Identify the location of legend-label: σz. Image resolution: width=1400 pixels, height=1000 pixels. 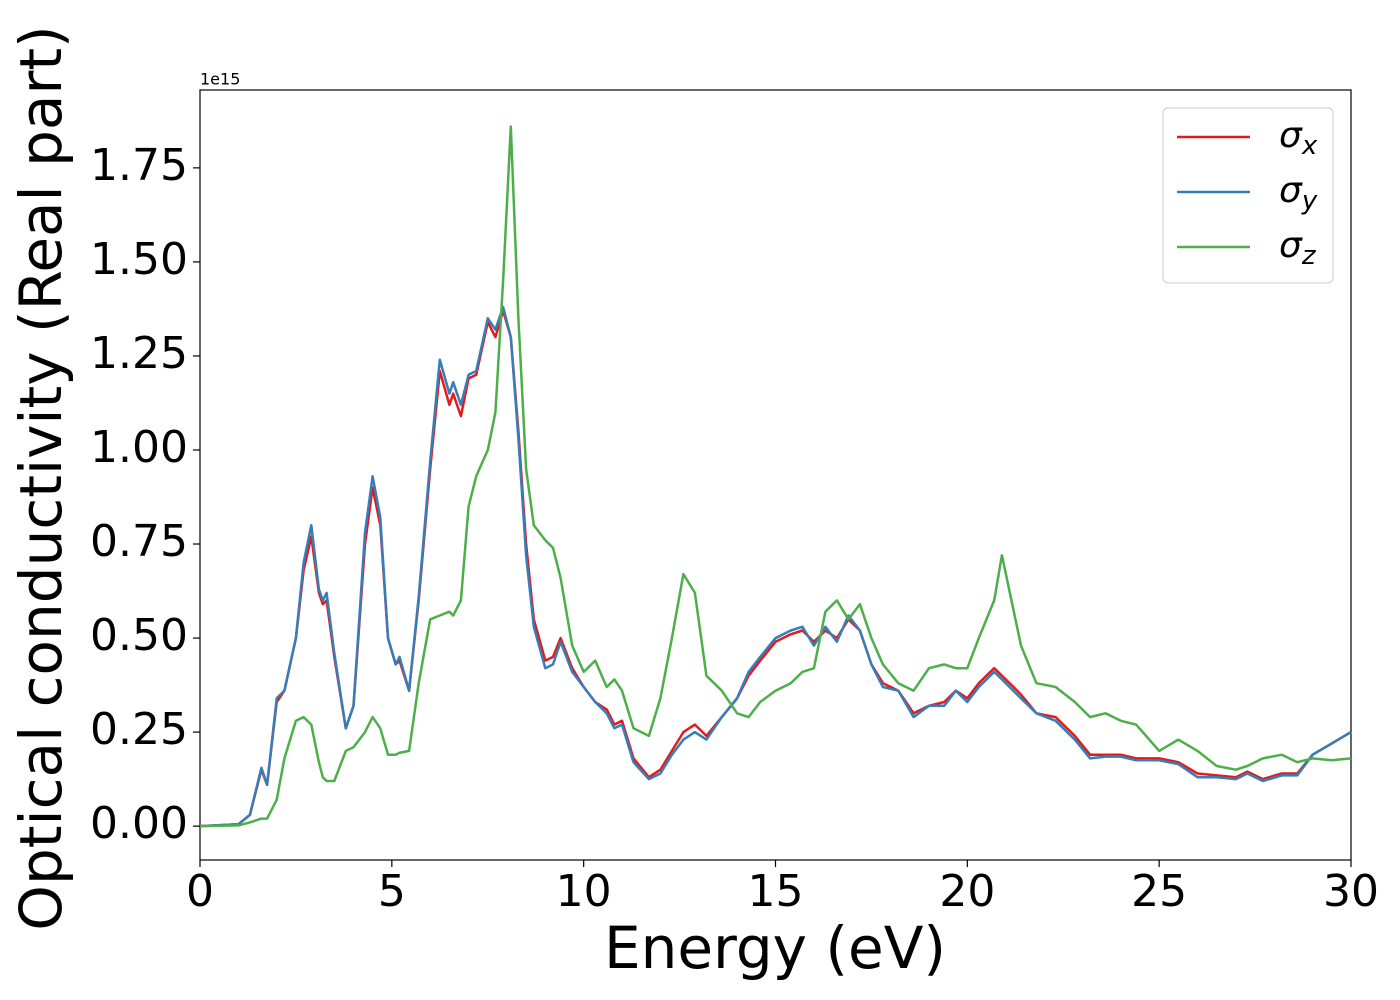
(1298, 248).